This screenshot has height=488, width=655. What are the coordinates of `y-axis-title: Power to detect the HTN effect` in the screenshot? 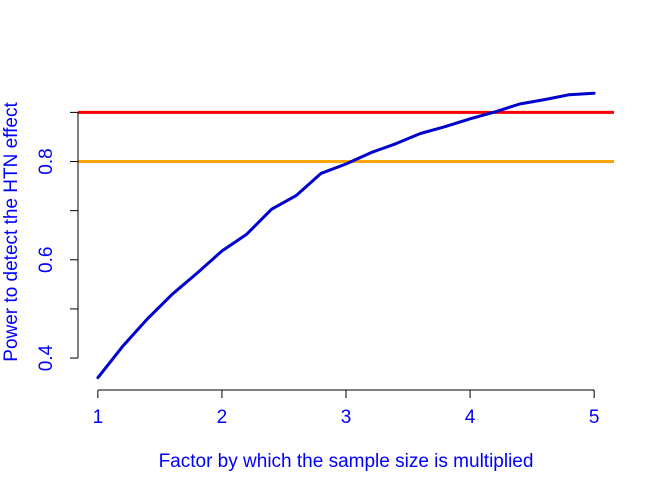 It's located at (11, 232).